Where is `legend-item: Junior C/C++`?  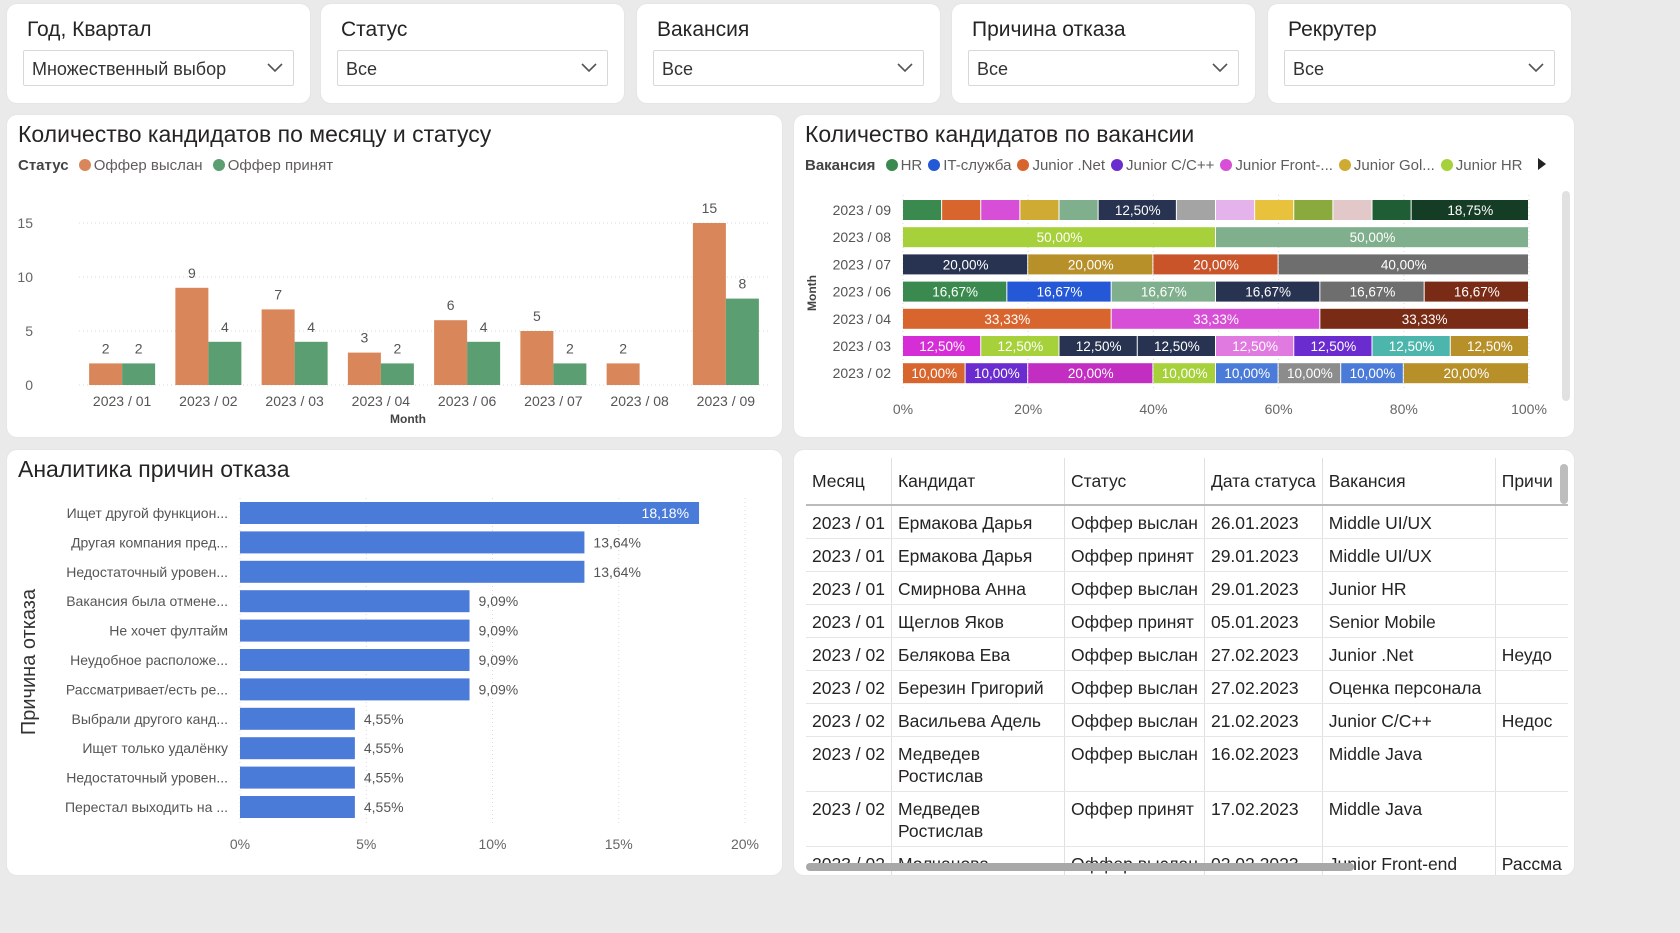 legend-item: Junior C/C++ is located at coordinates (1162, 165).